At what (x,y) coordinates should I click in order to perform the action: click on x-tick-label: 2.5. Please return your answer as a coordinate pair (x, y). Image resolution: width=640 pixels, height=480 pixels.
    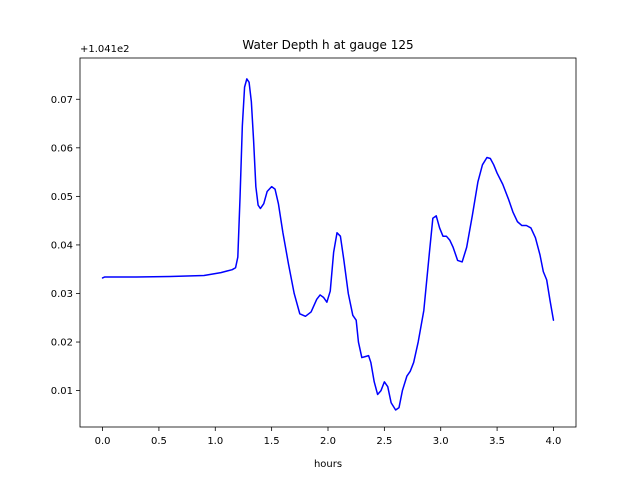
    Looking at the image, I should click on (384, 441).